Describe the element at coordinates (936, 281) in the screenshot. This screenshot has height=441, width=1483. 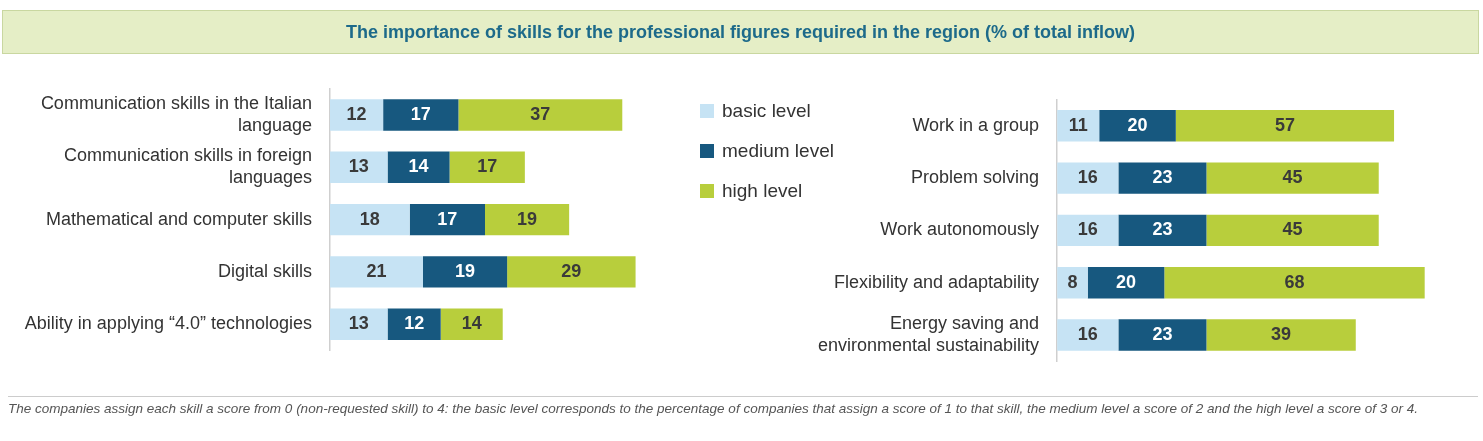
I see `y-tick-label: Flexibility and adaptability` at that location.